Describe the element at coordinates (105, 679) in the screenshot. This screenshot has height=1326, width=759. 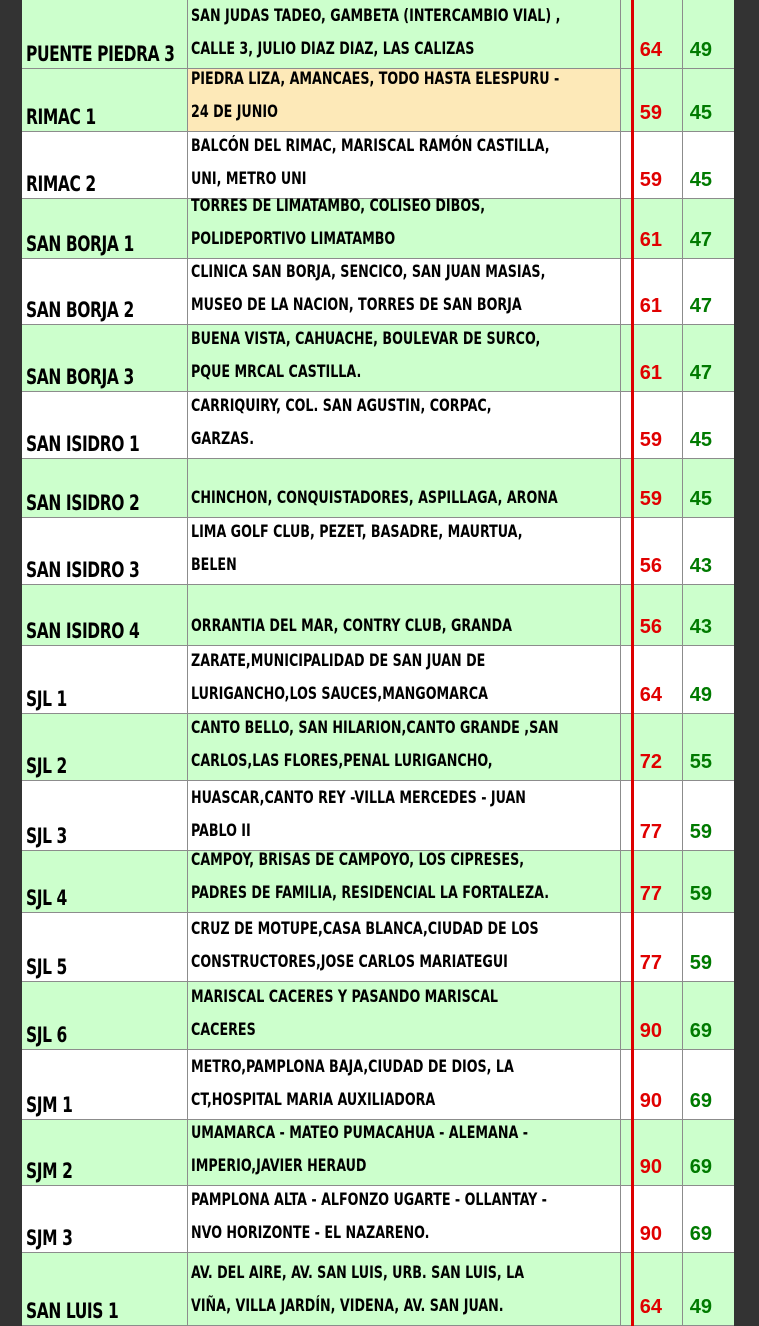
I see `district-cell: SJL 1` at that location.